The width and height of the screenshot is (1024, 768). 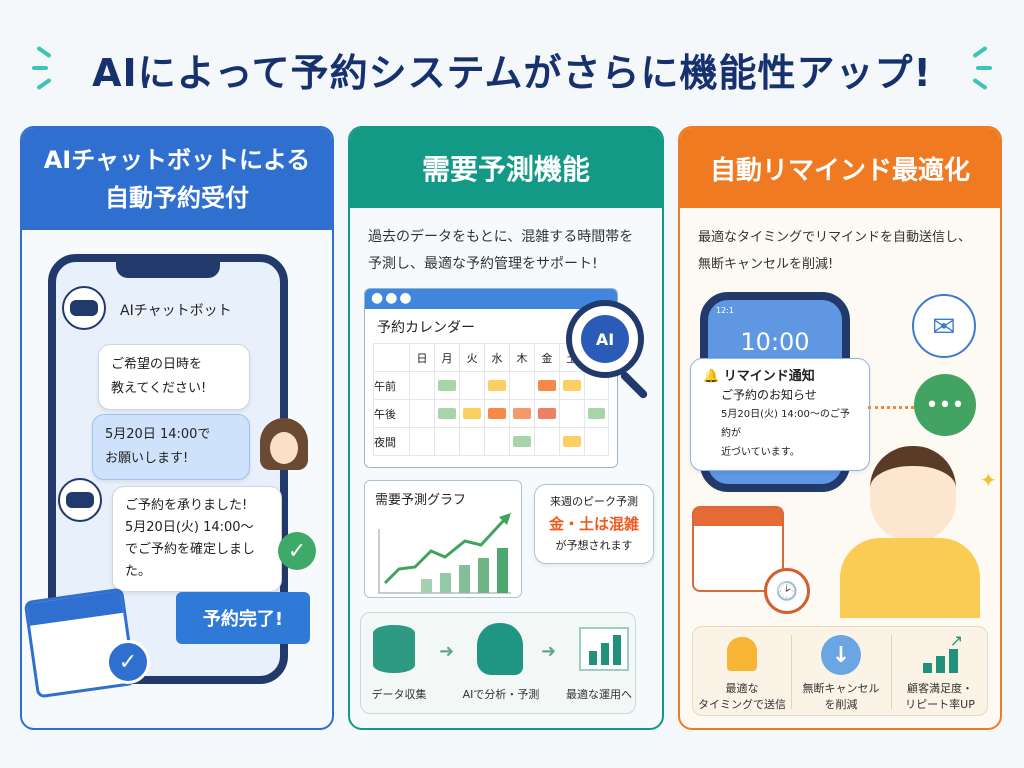 I want to click on msg-line: 5月20日(火) 14:00〜, so click(x=189, y=527).